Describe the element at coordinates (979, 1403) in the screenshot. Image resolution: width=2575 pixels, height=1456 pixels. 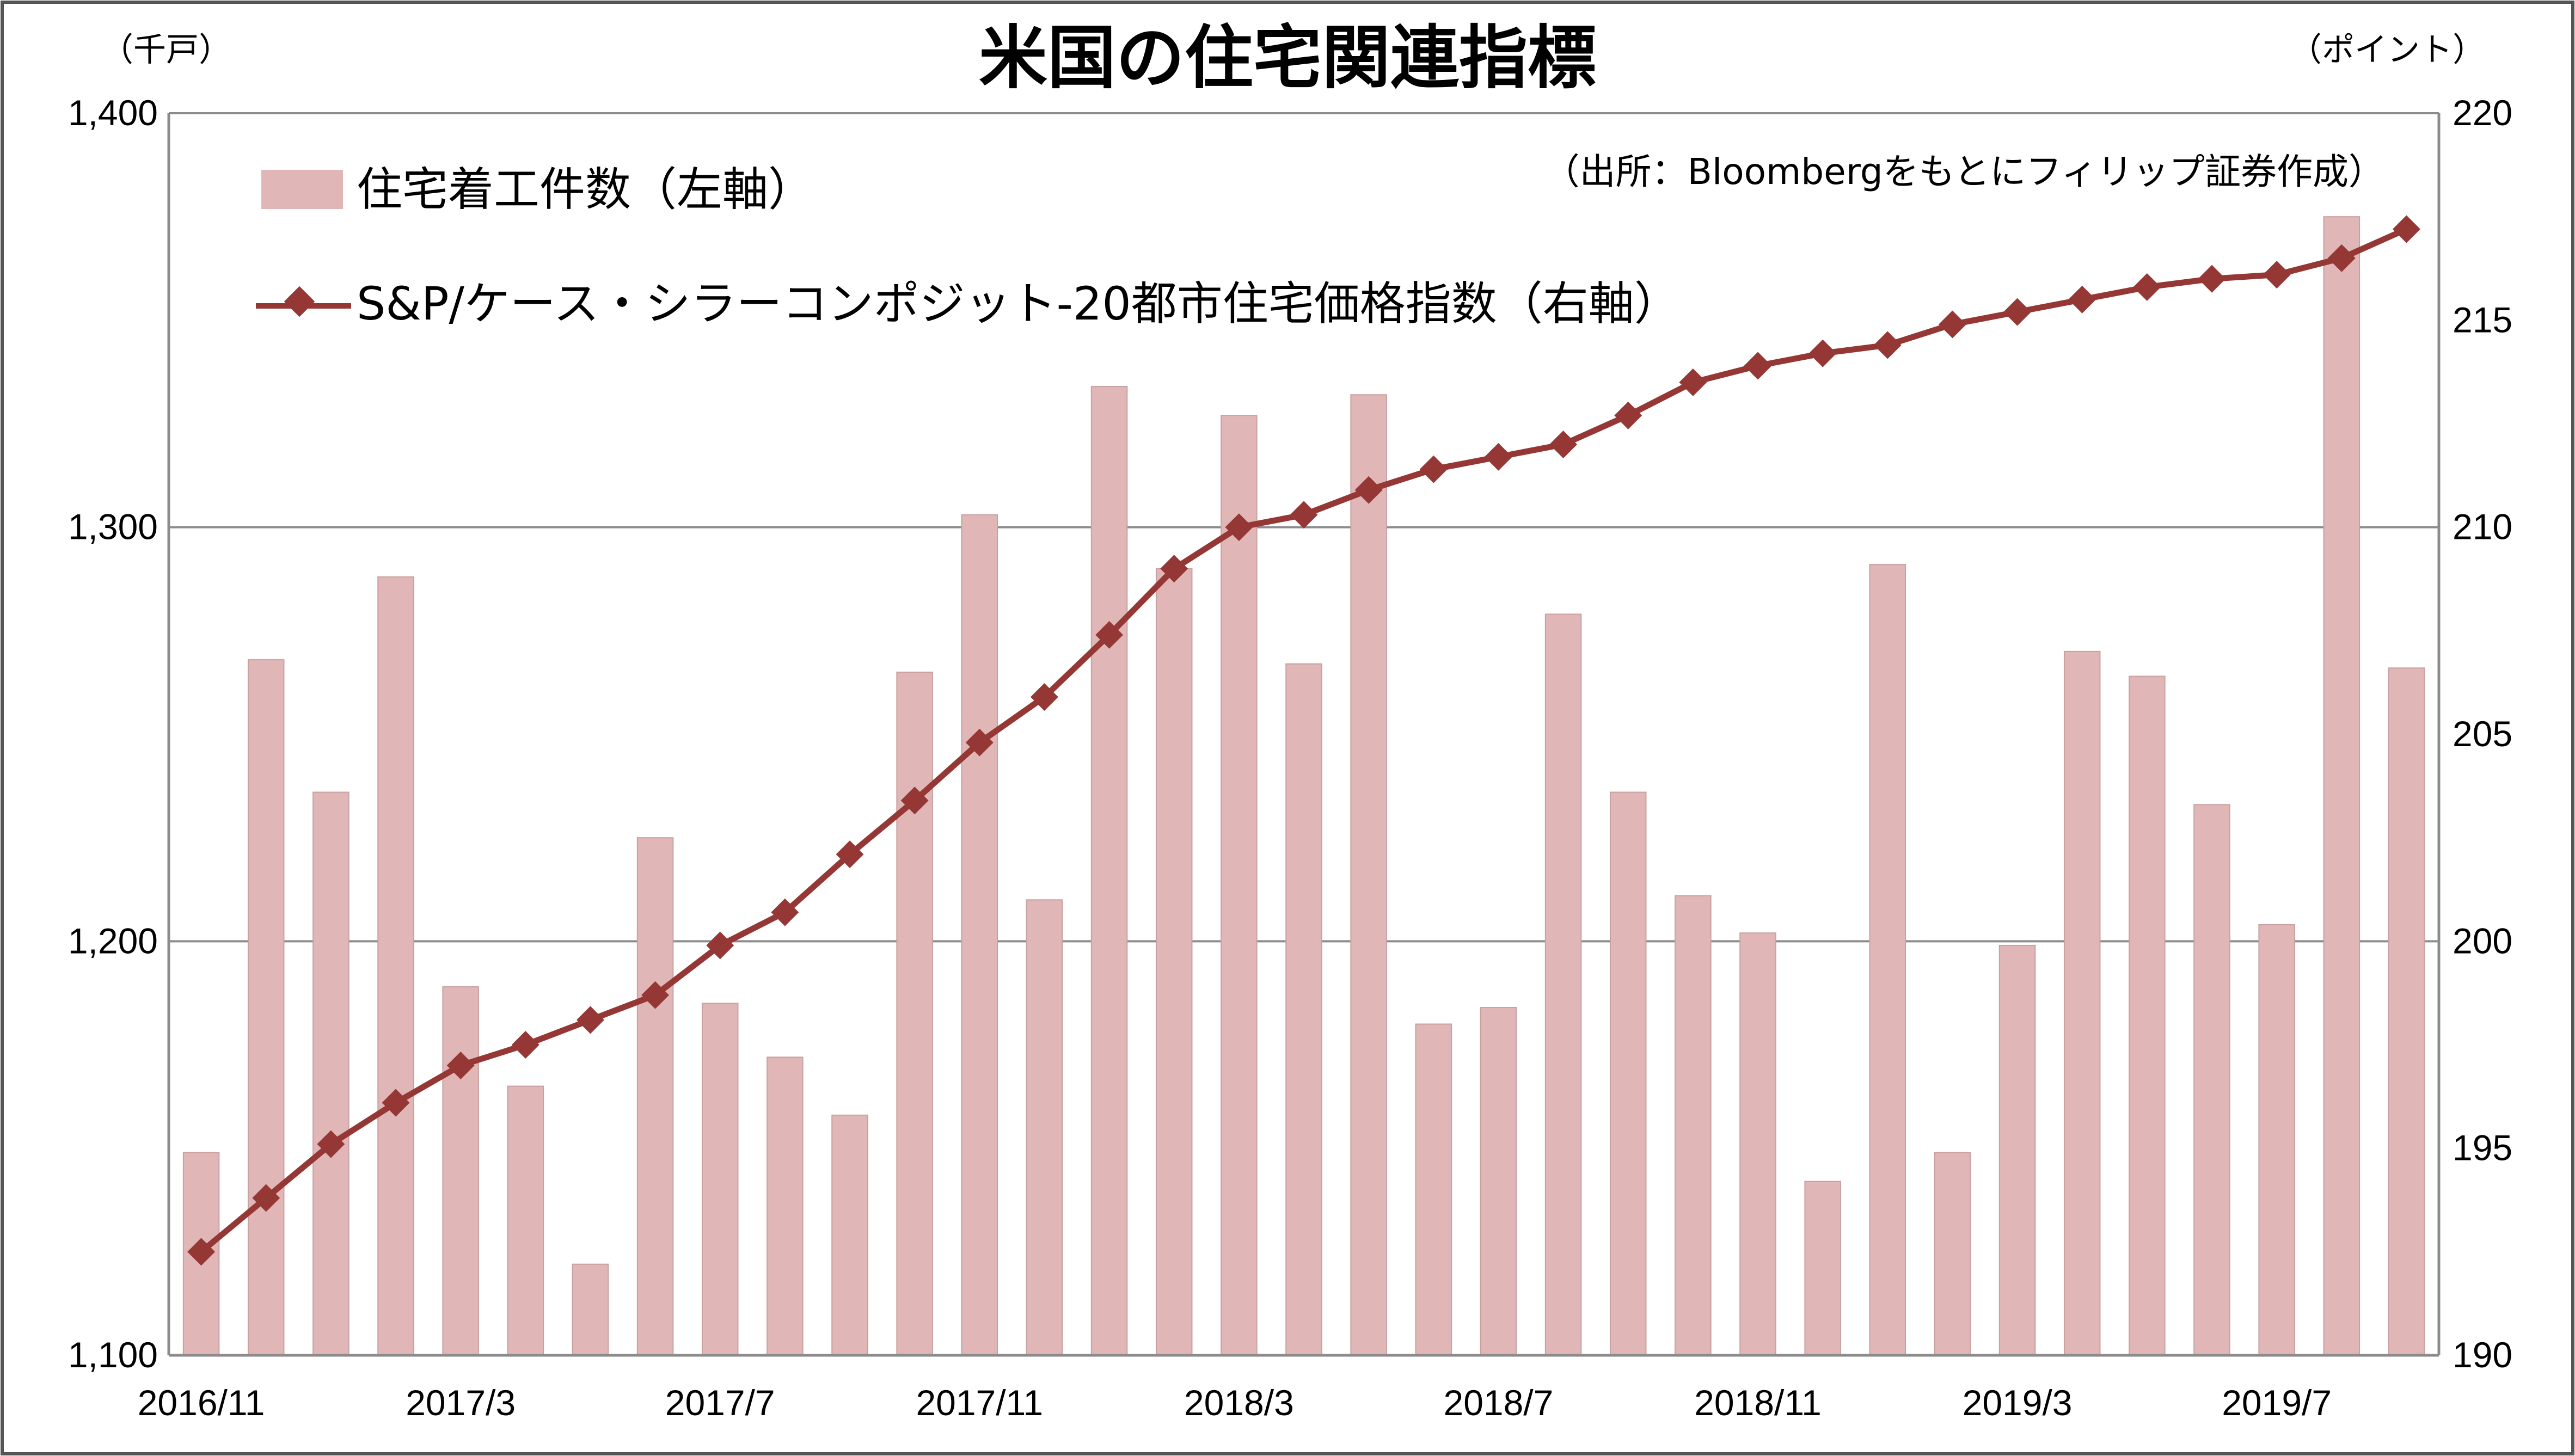
I see `x-tick-label: 2017/11` at that location.